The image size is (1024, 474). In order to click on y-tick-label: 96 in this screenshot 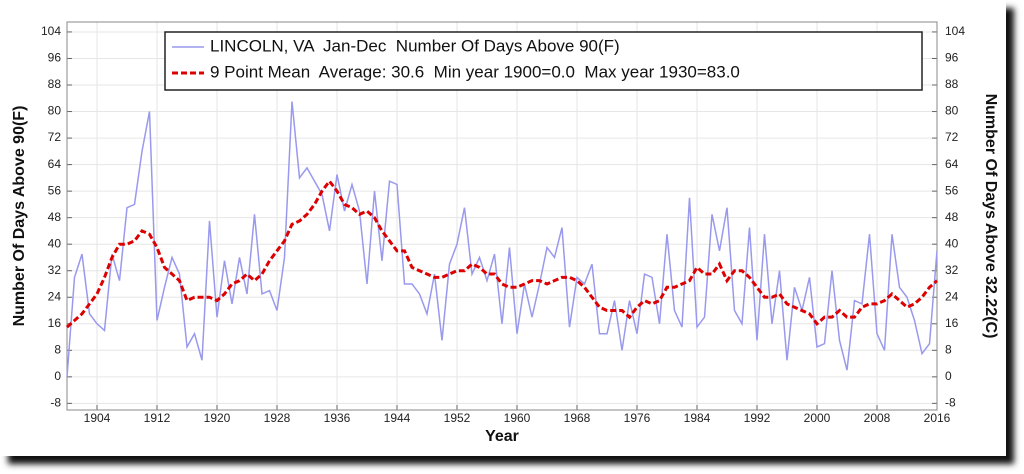, I will do `click(55, 58)`.